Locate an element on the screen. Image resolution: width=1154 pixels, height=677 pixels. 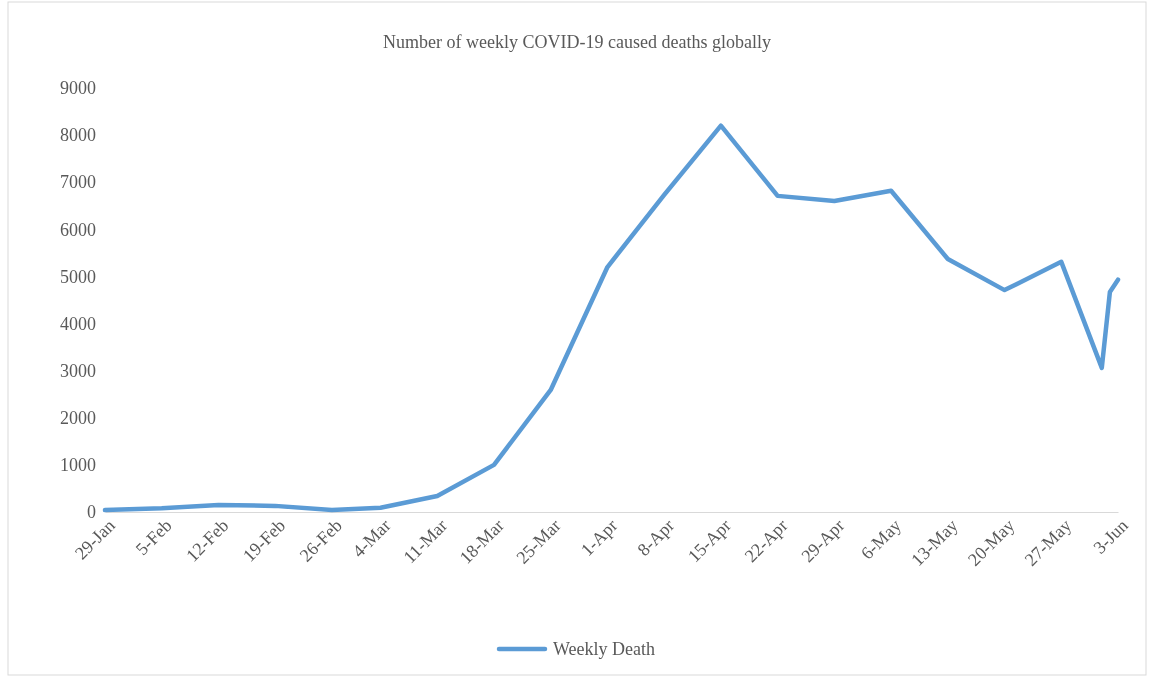
y-tick-label: 5000 is located at coordinates (78, 276).